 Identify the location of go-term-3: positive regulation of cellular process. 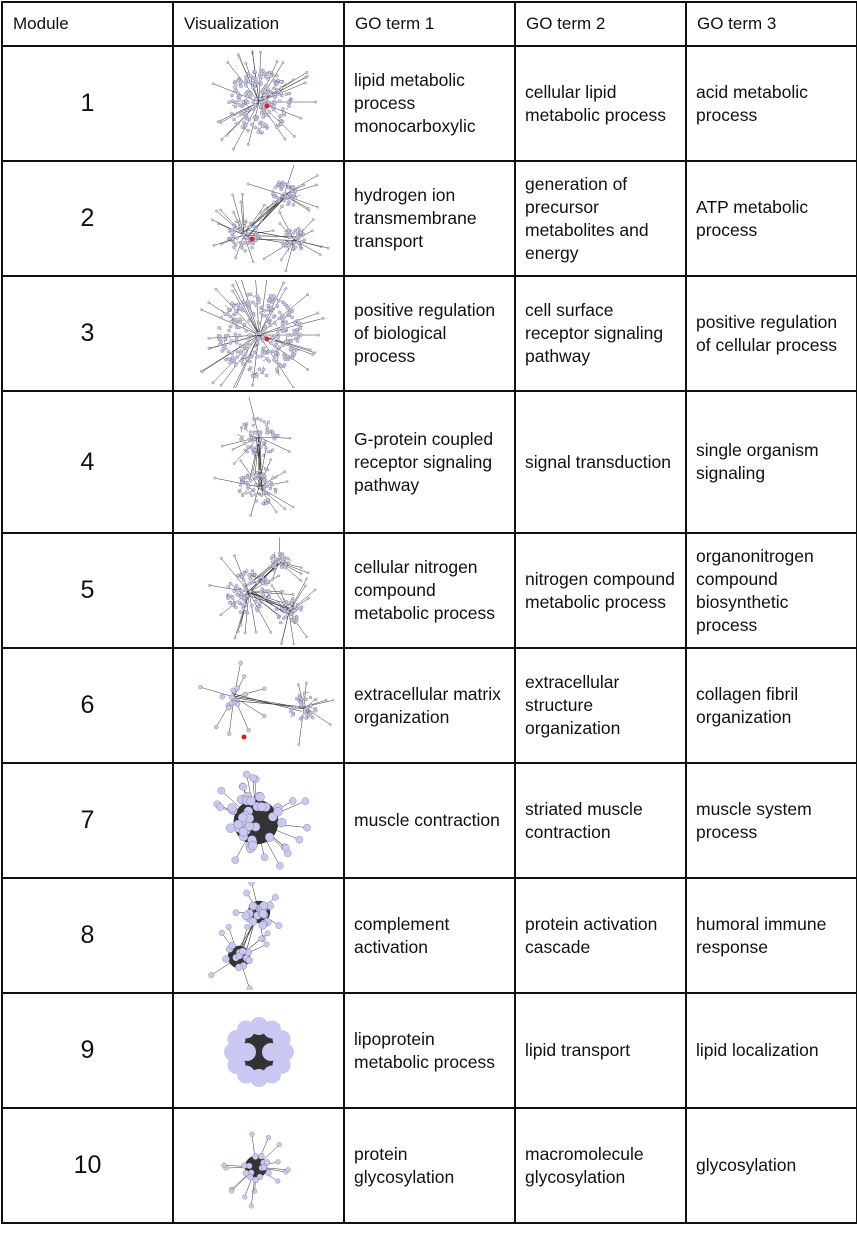
(771, 333).